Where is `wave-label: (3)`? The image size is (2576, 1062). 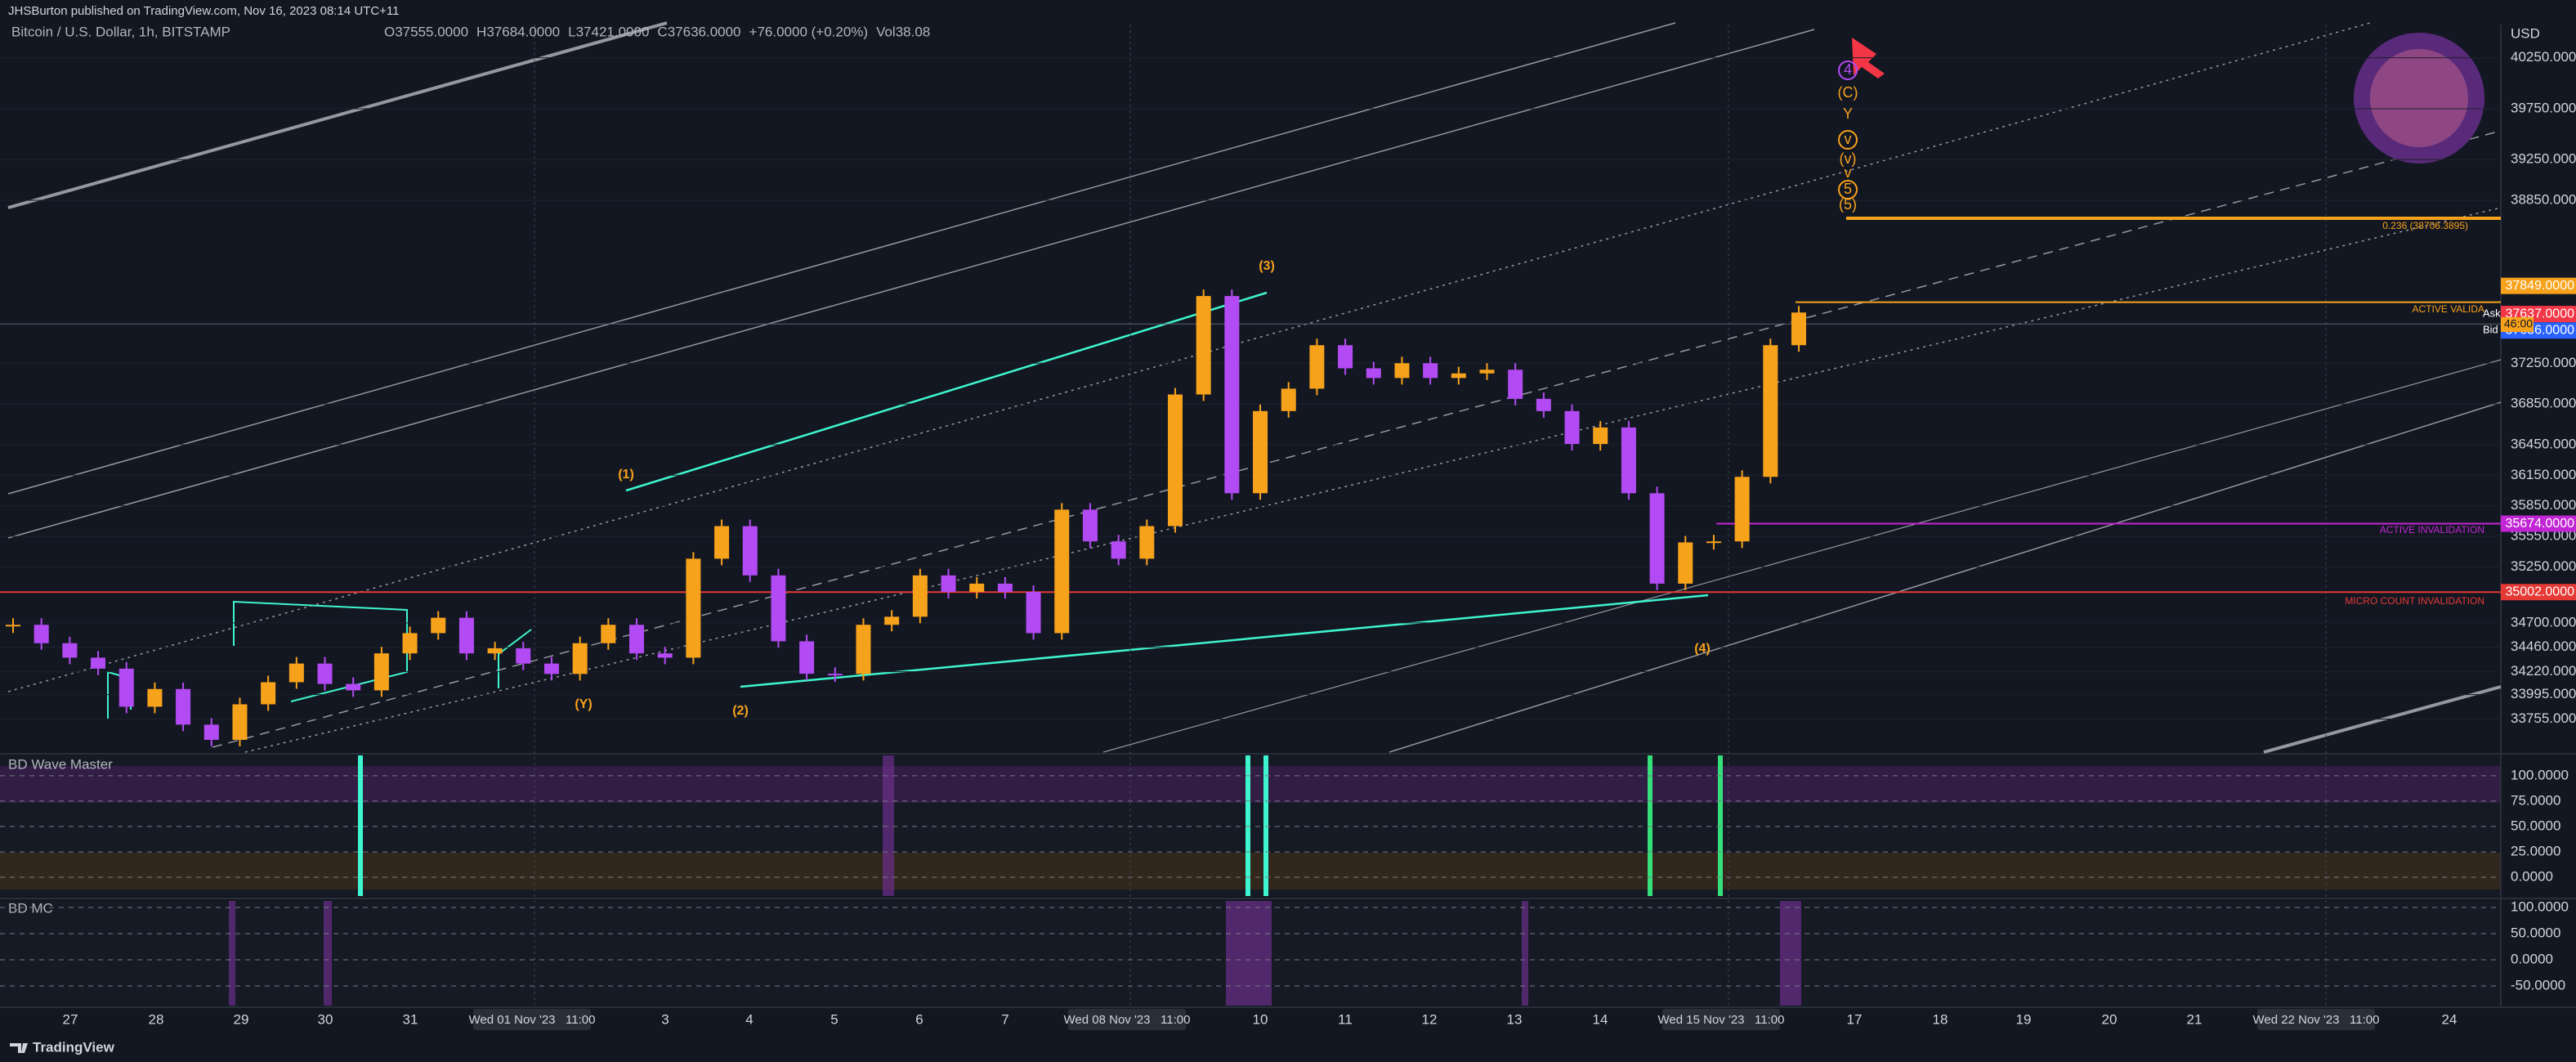
wave-label: (3) is located at coordinates (1267, 266).